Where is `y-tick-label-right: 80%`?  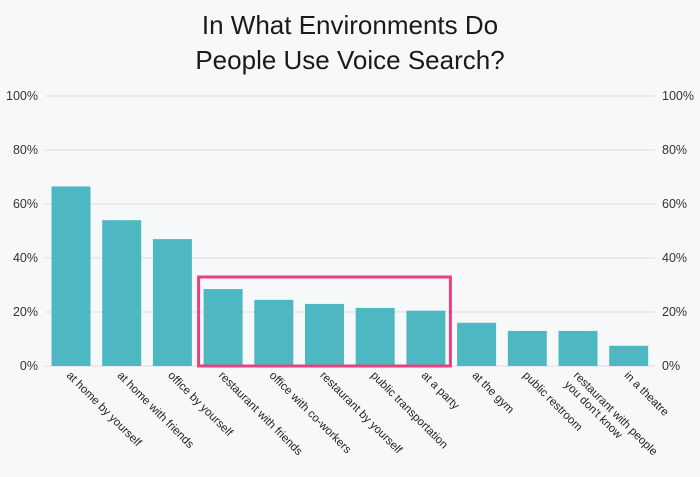
y-tick-label-right: 80% is located at coordinates (674, 150).